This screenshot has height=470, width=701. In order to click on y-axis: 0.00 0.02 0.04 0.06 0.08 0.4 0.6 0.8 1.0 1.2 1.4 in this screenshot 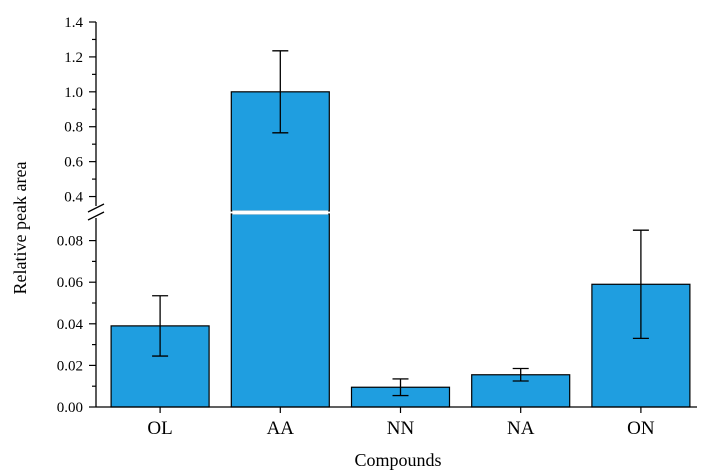, I will do `click(81, 215)`.